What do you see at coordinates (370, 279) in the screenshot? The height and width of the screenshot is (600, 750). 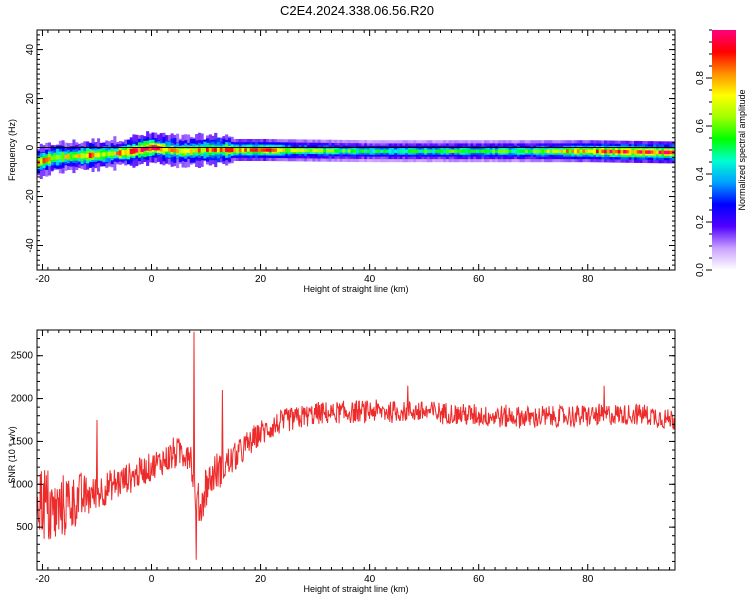 I see `x-tick-label: 40` at bounding box center [370, 279].